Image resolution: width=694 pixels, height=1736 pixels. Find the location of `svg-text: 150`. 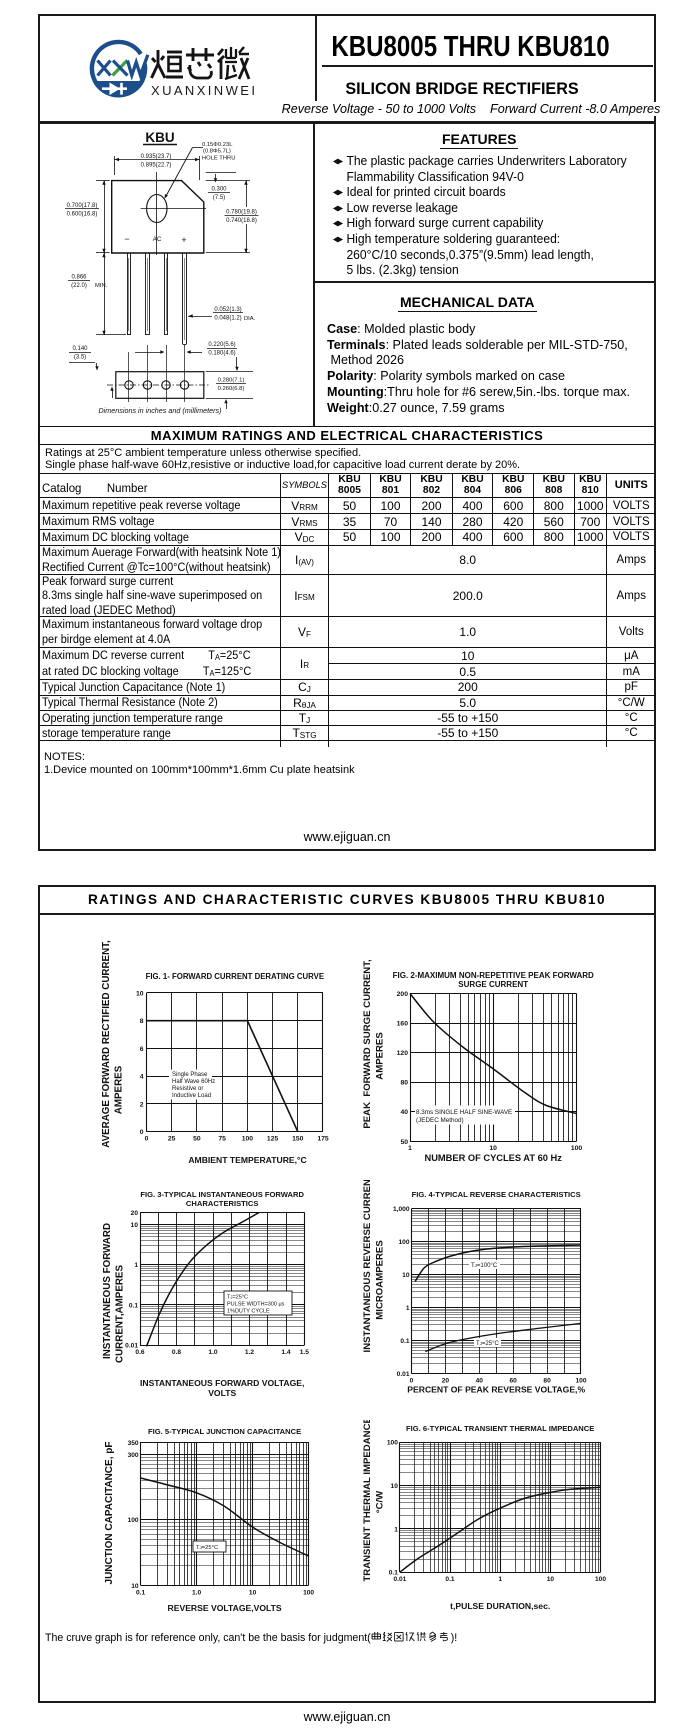

svg-text: 150 is located at coordinates (298, 1139).